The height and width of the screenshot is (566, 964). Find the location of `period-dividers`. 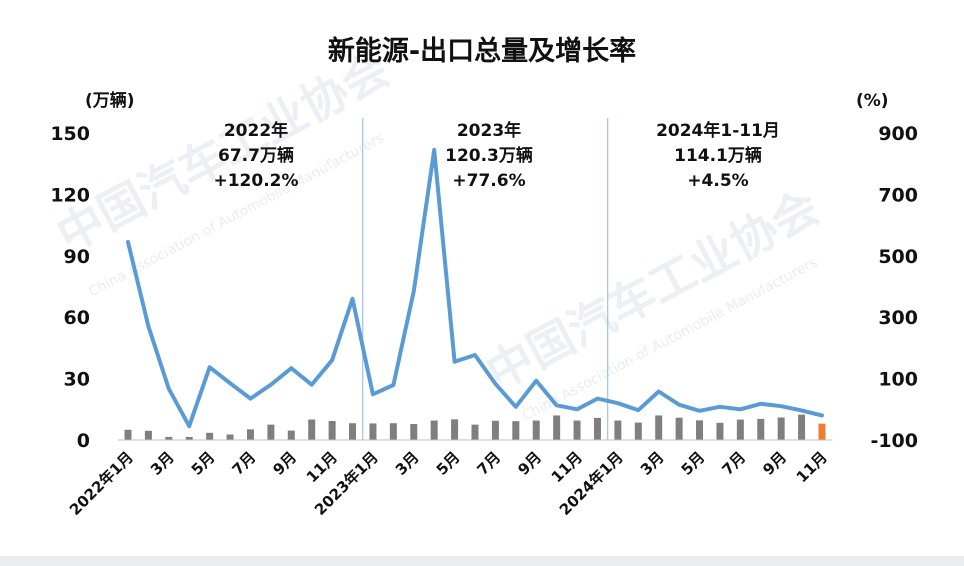

period-dividers is located at coordinates (485, 279).